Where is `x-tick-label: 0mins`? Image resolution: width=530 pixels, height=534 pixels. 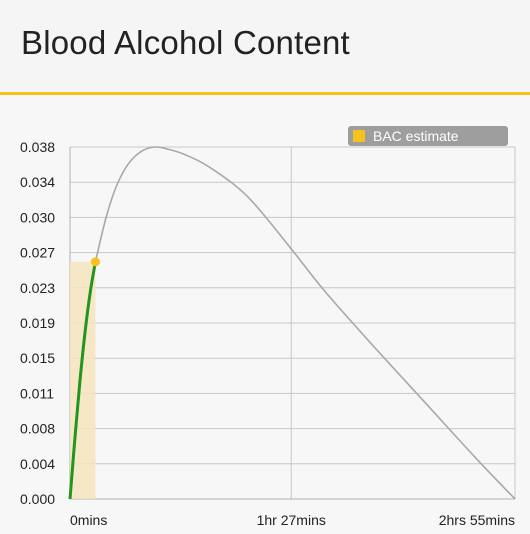 x-tick-label: 0mins is located at coordinates (88, 520).